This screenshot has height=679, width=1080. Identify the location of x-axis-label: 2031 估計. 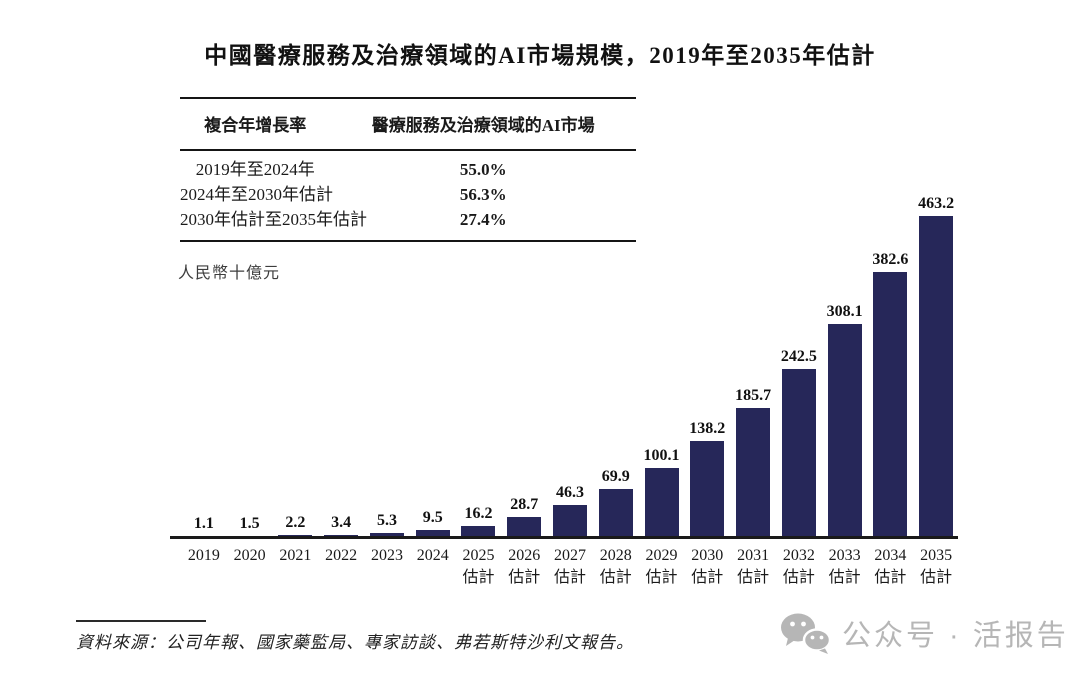
(753, 567).